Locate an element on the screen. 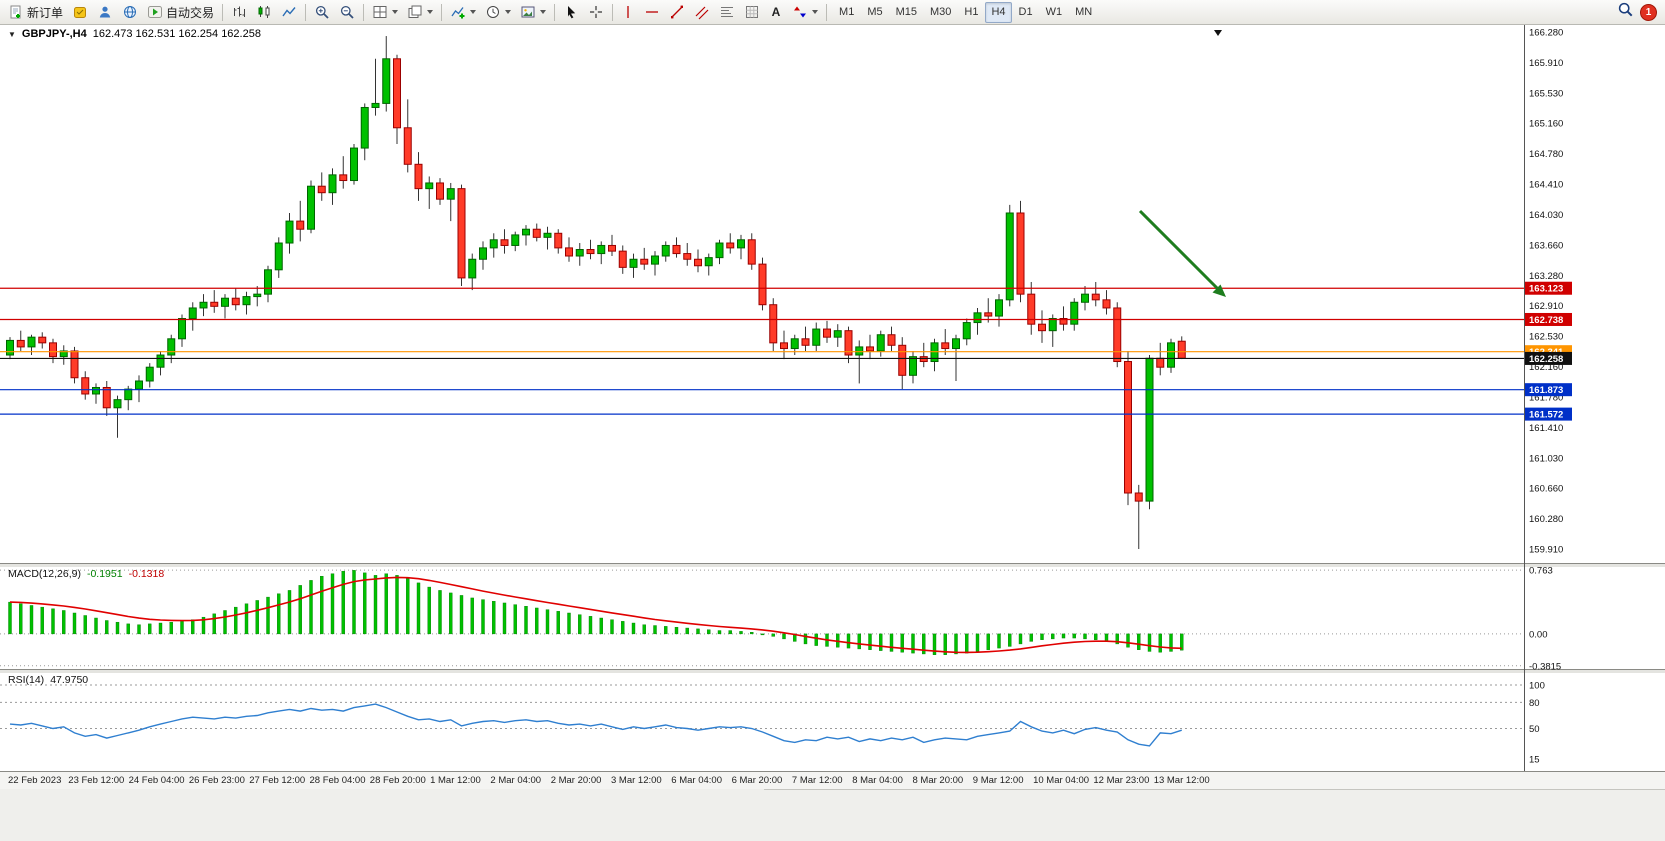 The image size is (1665, 841). rsi-panel: 100 80 50 15 is located at coordinates (772, 723).